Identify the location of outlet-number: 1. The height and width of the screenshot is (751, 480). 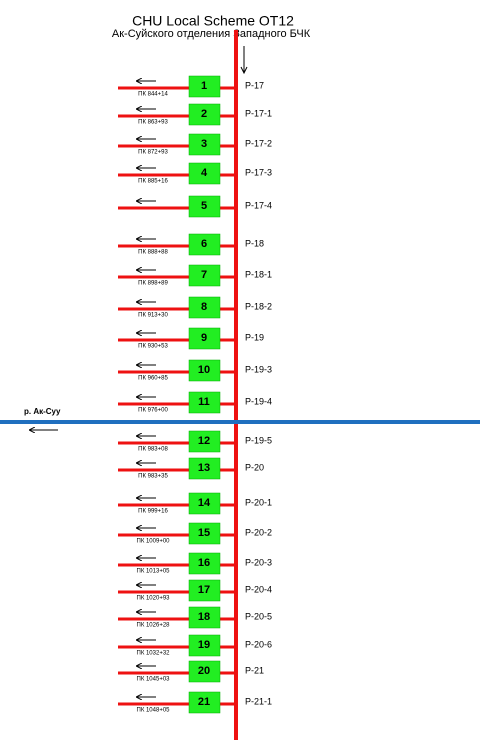
(204, 86).